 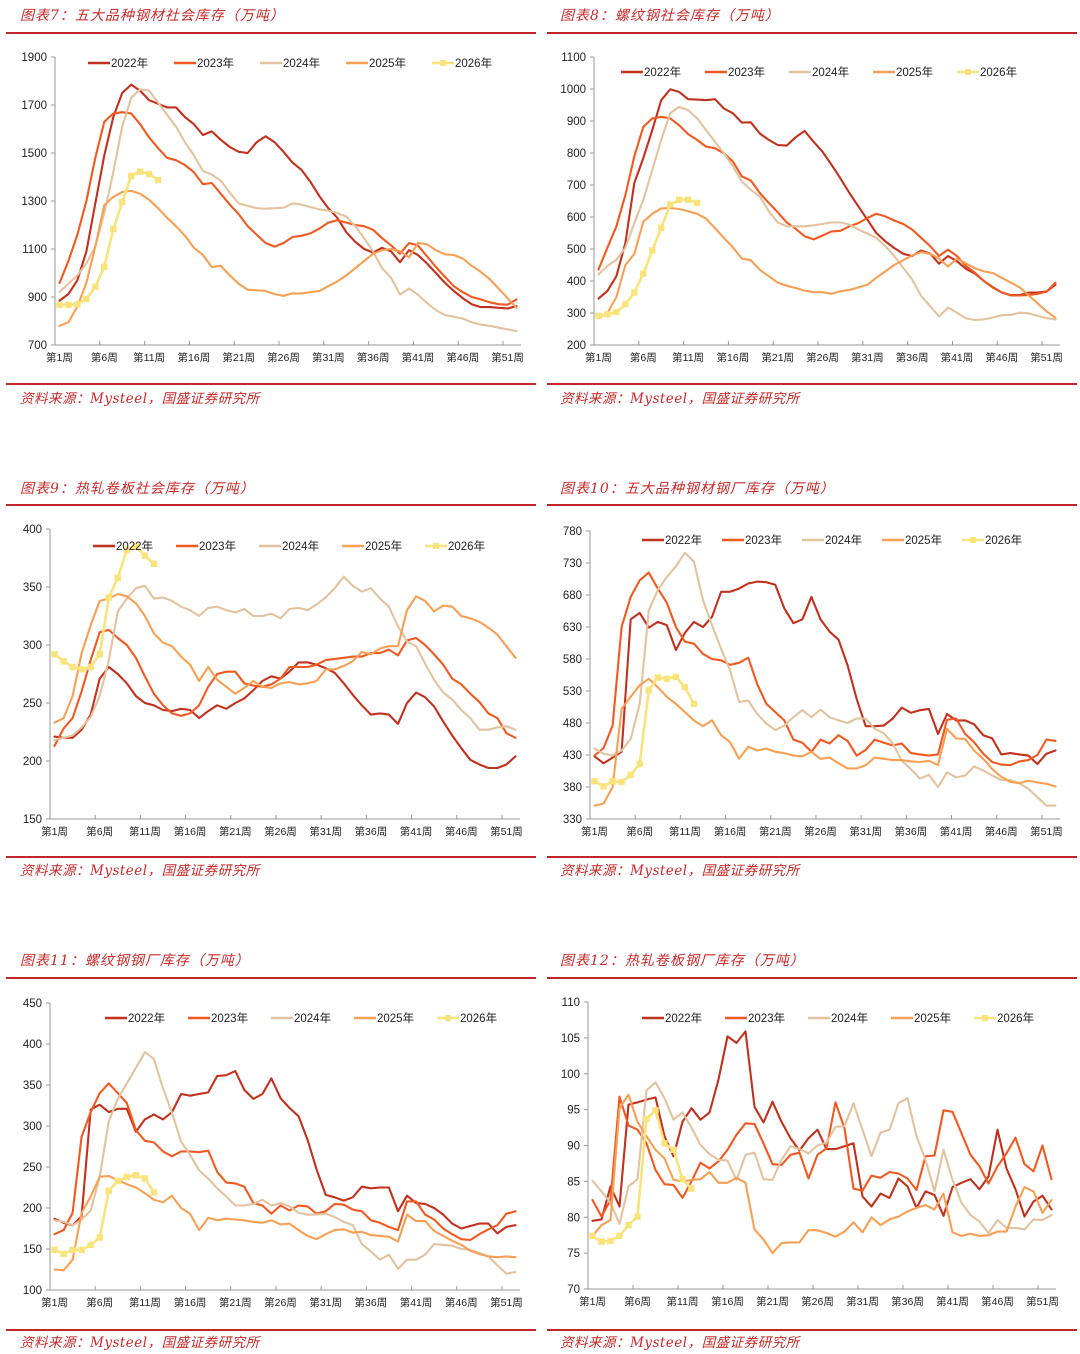 What do you see at coordinates (572, 532) in the screenshot?
I see `y-tick-label: 780` at bounding box center [572, 532].